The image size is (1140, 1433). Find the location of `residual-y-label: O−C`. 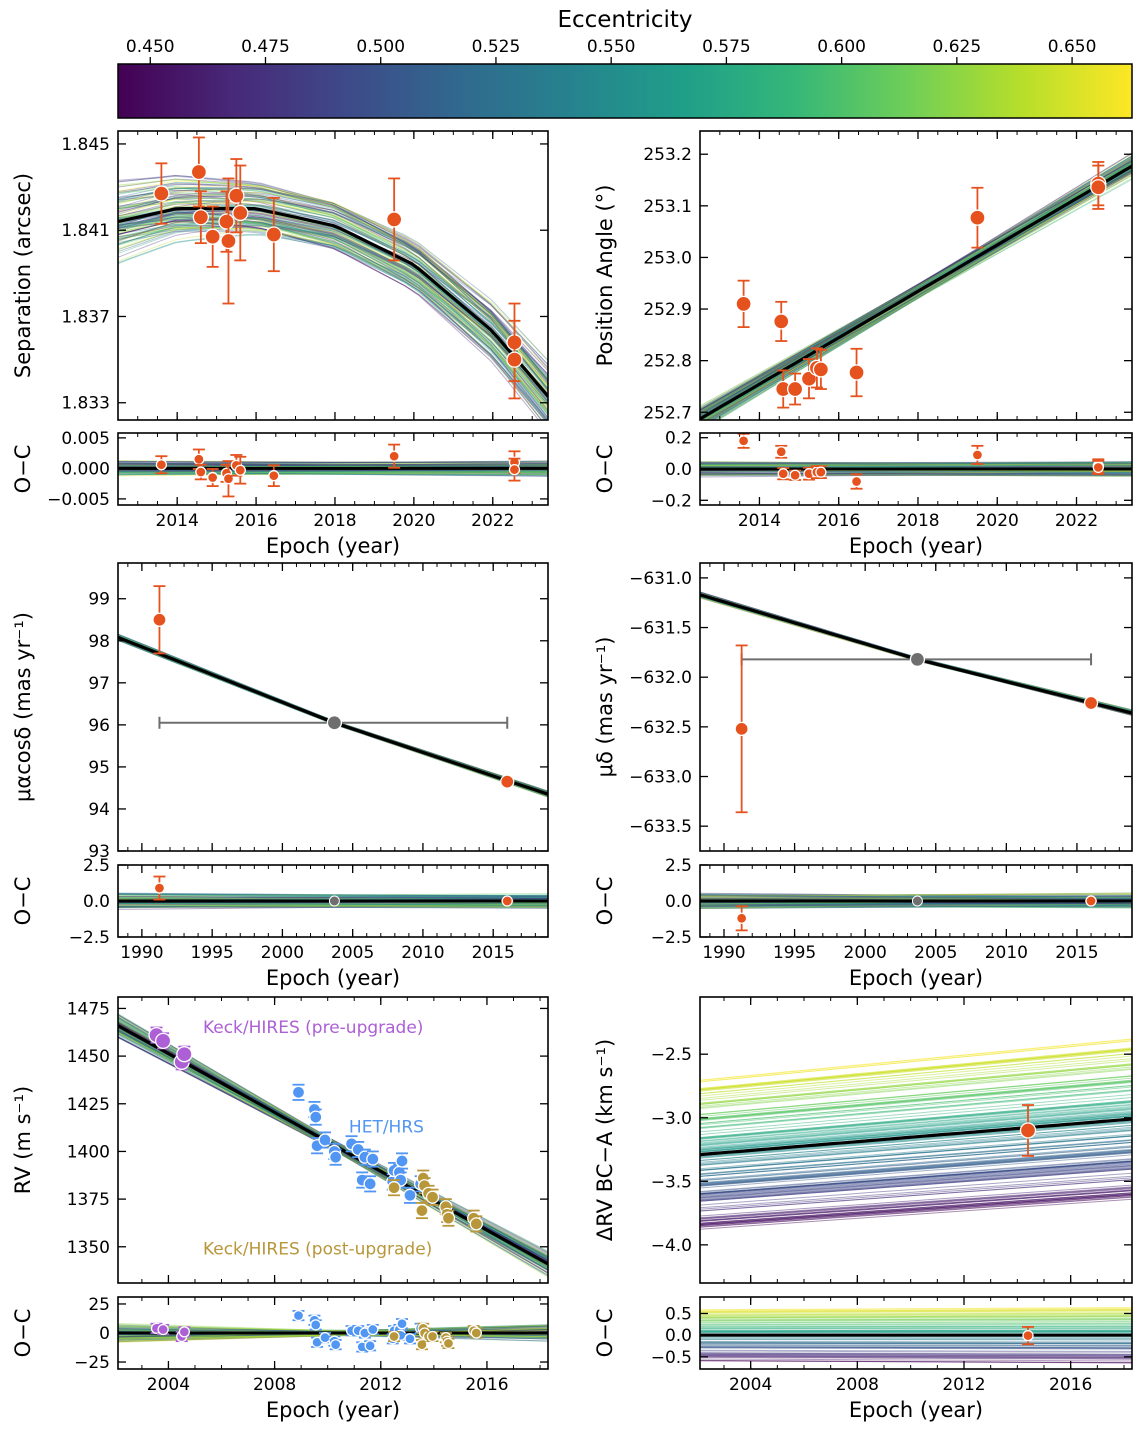

residual-y-label: O−C is located at coordinates (23, 901).